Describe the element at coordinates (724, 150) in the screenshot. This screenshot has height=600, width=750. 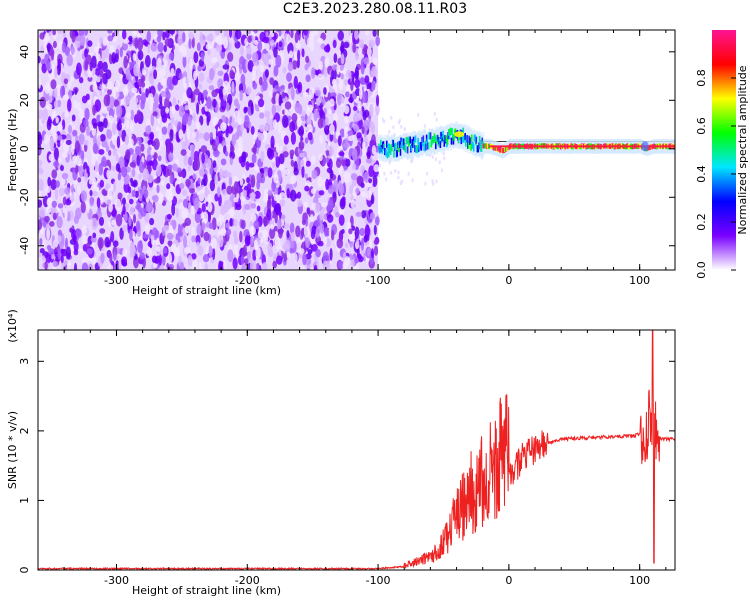
I see `colorbar-gradient` at that location.